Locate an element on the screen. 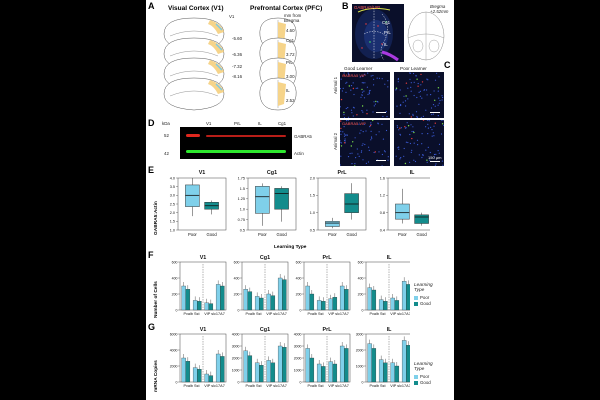  panel-g-bar-pvalb-poor is located at coordinates (183, 370).